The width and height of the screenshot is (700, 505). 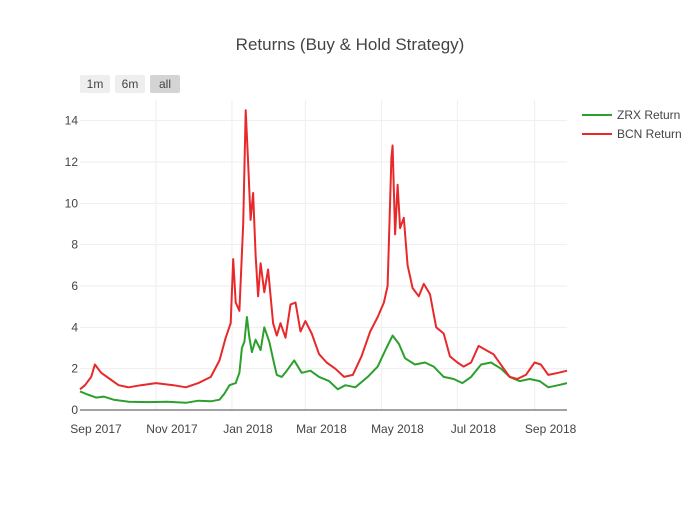 I want to click on y-tick-label: 12, so click(x=72, y=162).